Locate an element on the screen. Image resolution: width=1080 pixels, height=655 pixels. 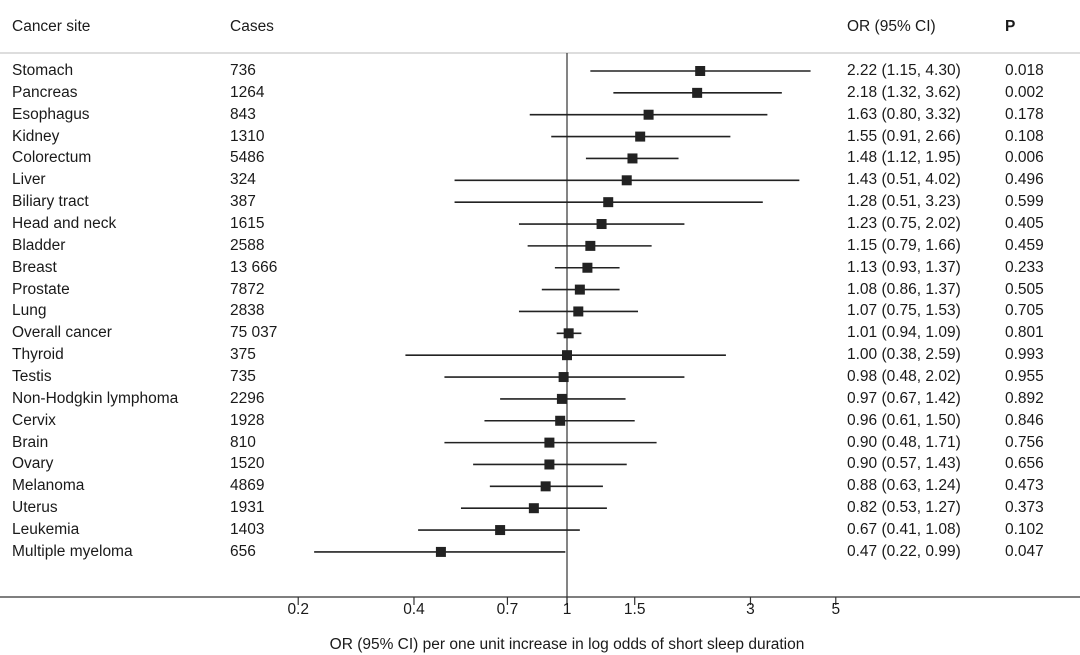
row-or-ci: 0.96 (0.61, 1.50) is located at coordinates (904, 420).